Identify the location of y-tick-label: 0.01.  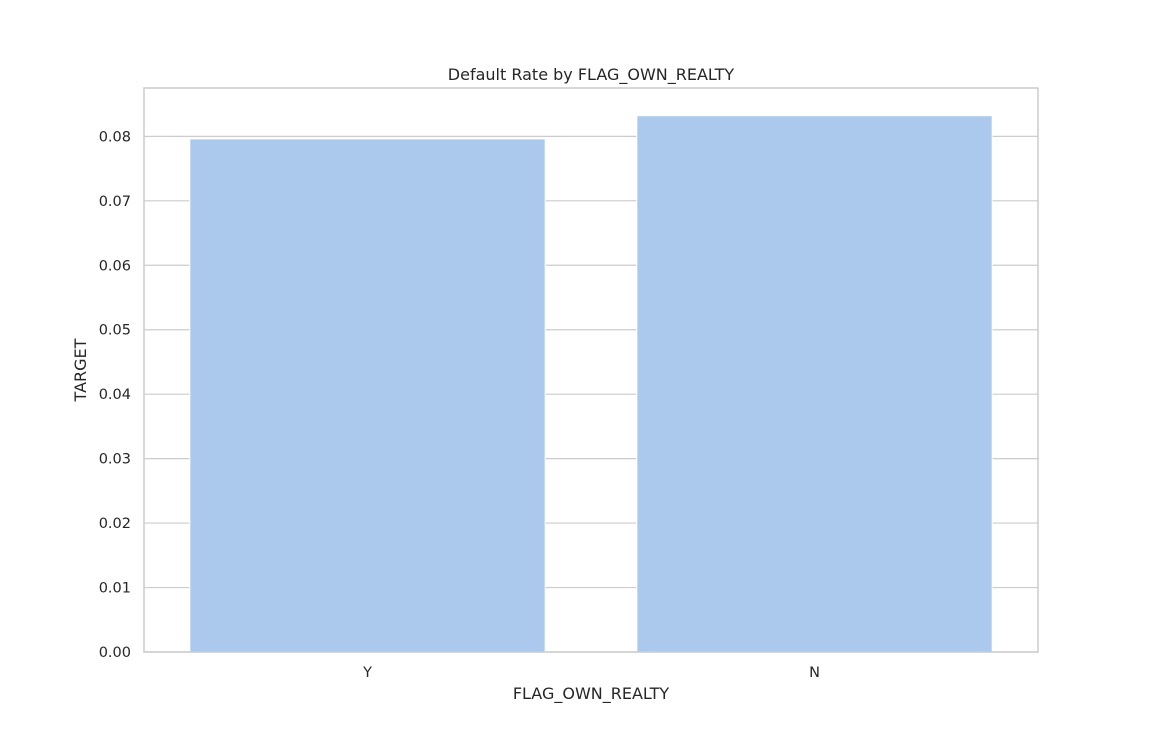
(115, 589).